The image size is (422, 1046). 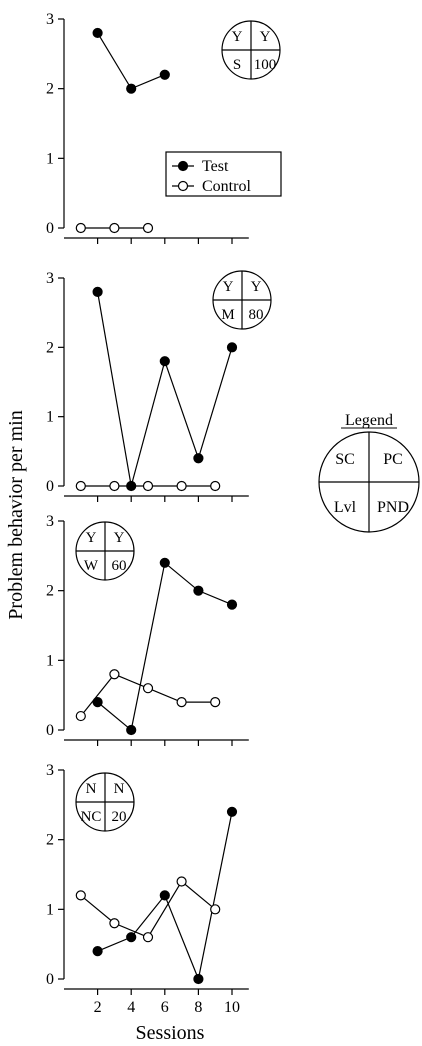 I want to click on panel-badge: Y YM 80, so click(x=242, y=300).